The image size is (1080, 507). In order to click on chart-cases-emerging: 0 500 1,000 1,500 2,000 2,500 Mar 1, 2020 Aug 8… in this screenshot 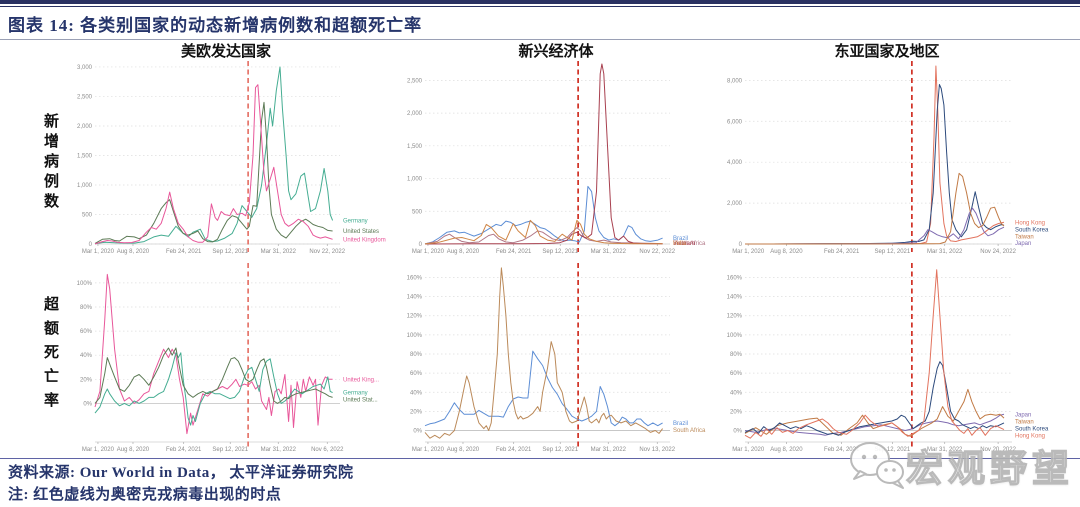, I will do `click(556, 158)`.